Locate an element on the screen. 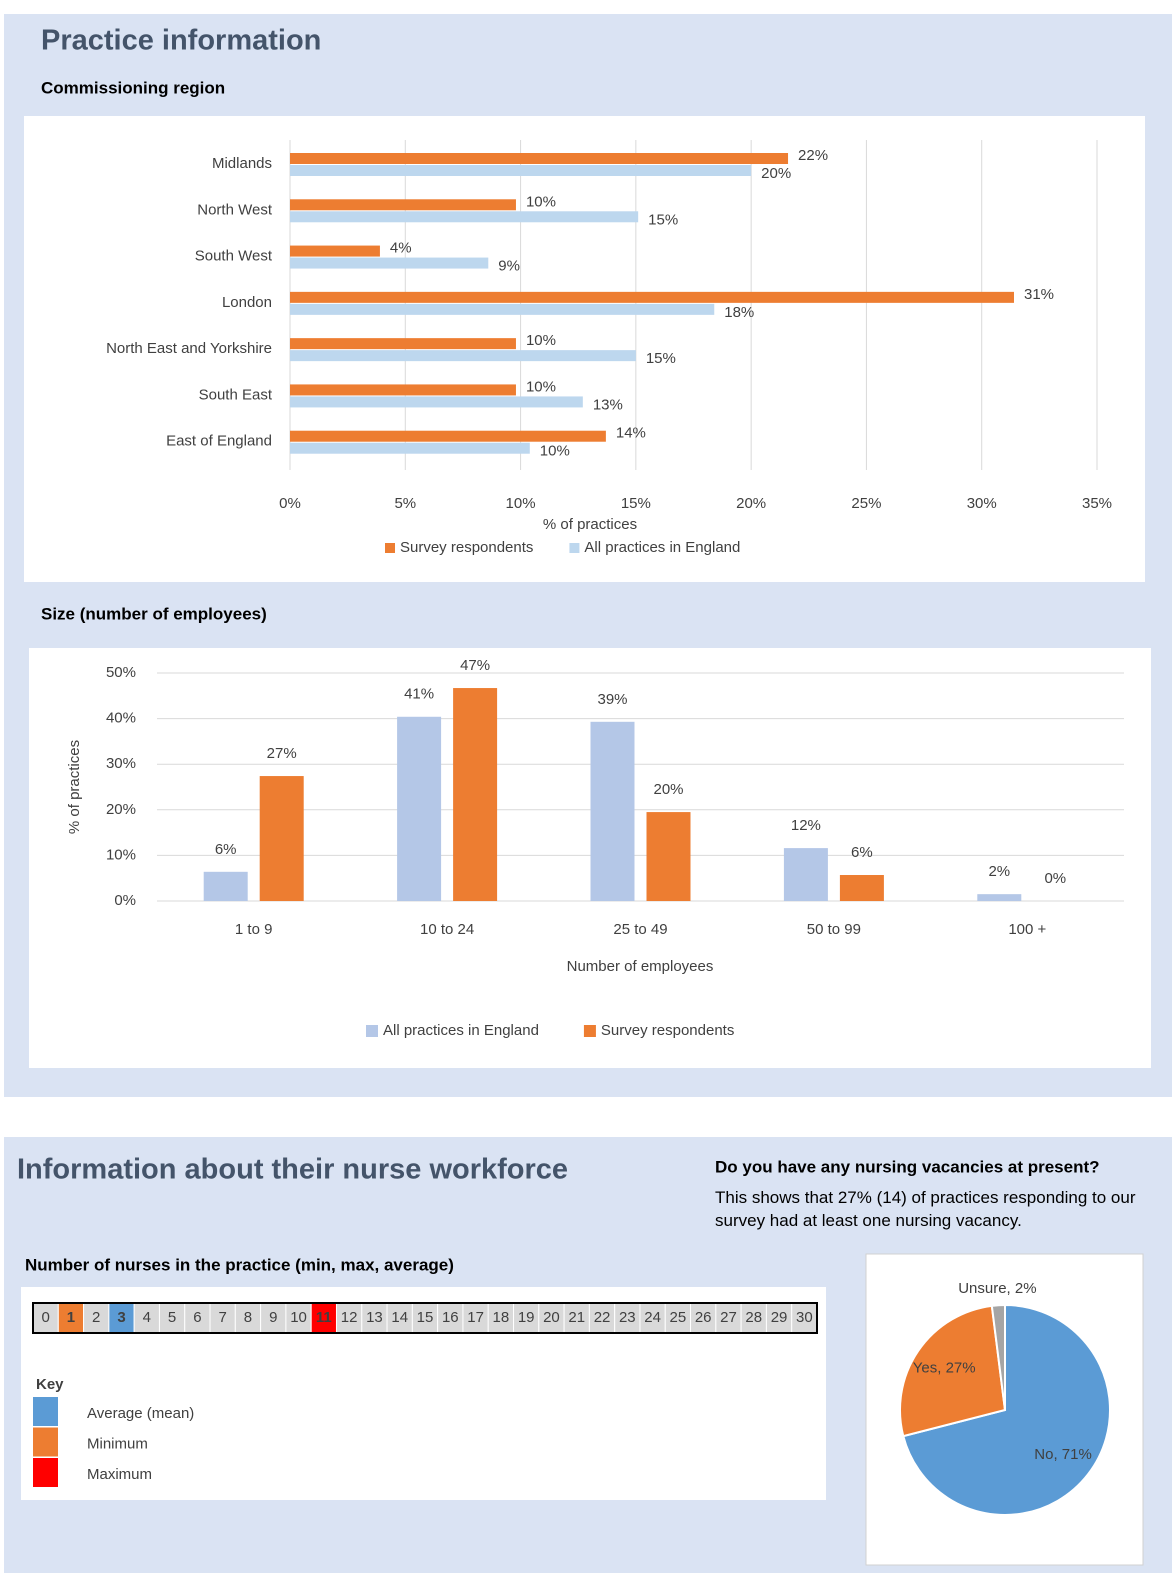  scale-number: 26 is located at coordinates (703, 1317).